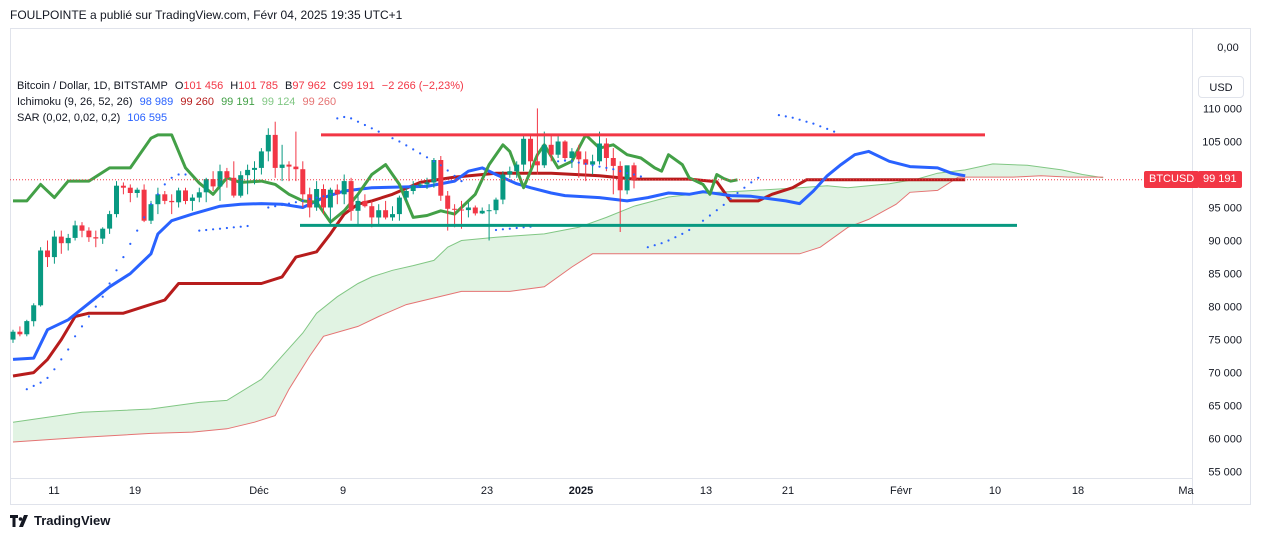 The width and height of the screenshot is (1261, 539). What do you see at coordinates (788, 491) in the screenshot?
I see `x-tick-label: 21` at bounding box center [788, 491].